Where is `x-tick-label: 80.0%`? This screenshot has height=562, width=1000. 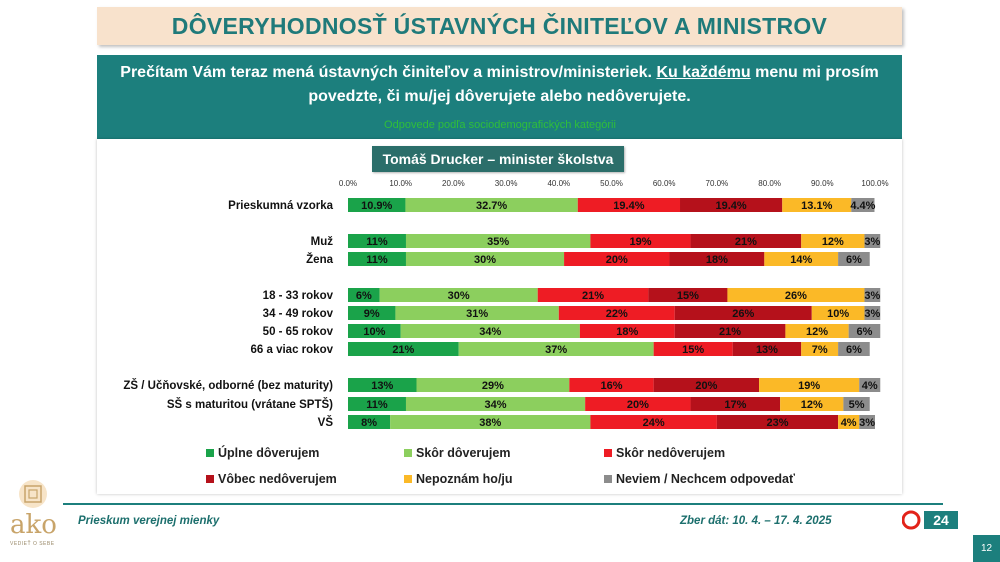
x-tick-label: 80.0% is located at coordinates (769, 183).